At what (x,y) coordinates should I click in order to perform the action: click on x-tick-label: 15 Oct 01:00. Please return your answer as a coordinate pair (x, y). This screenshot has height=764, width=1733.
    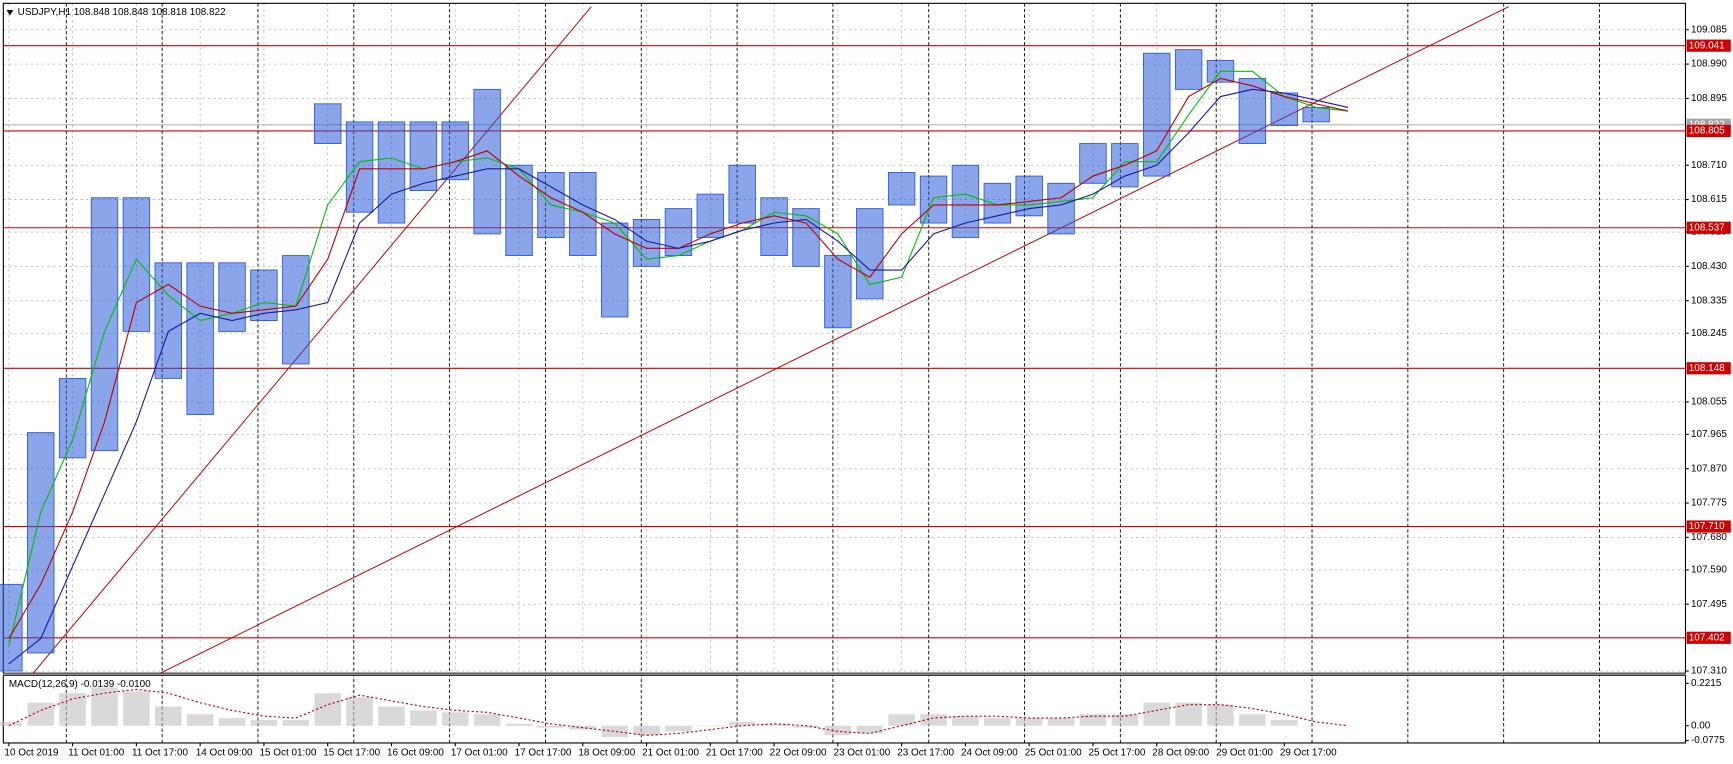
    Looking at the image, I should click on (288, 753).